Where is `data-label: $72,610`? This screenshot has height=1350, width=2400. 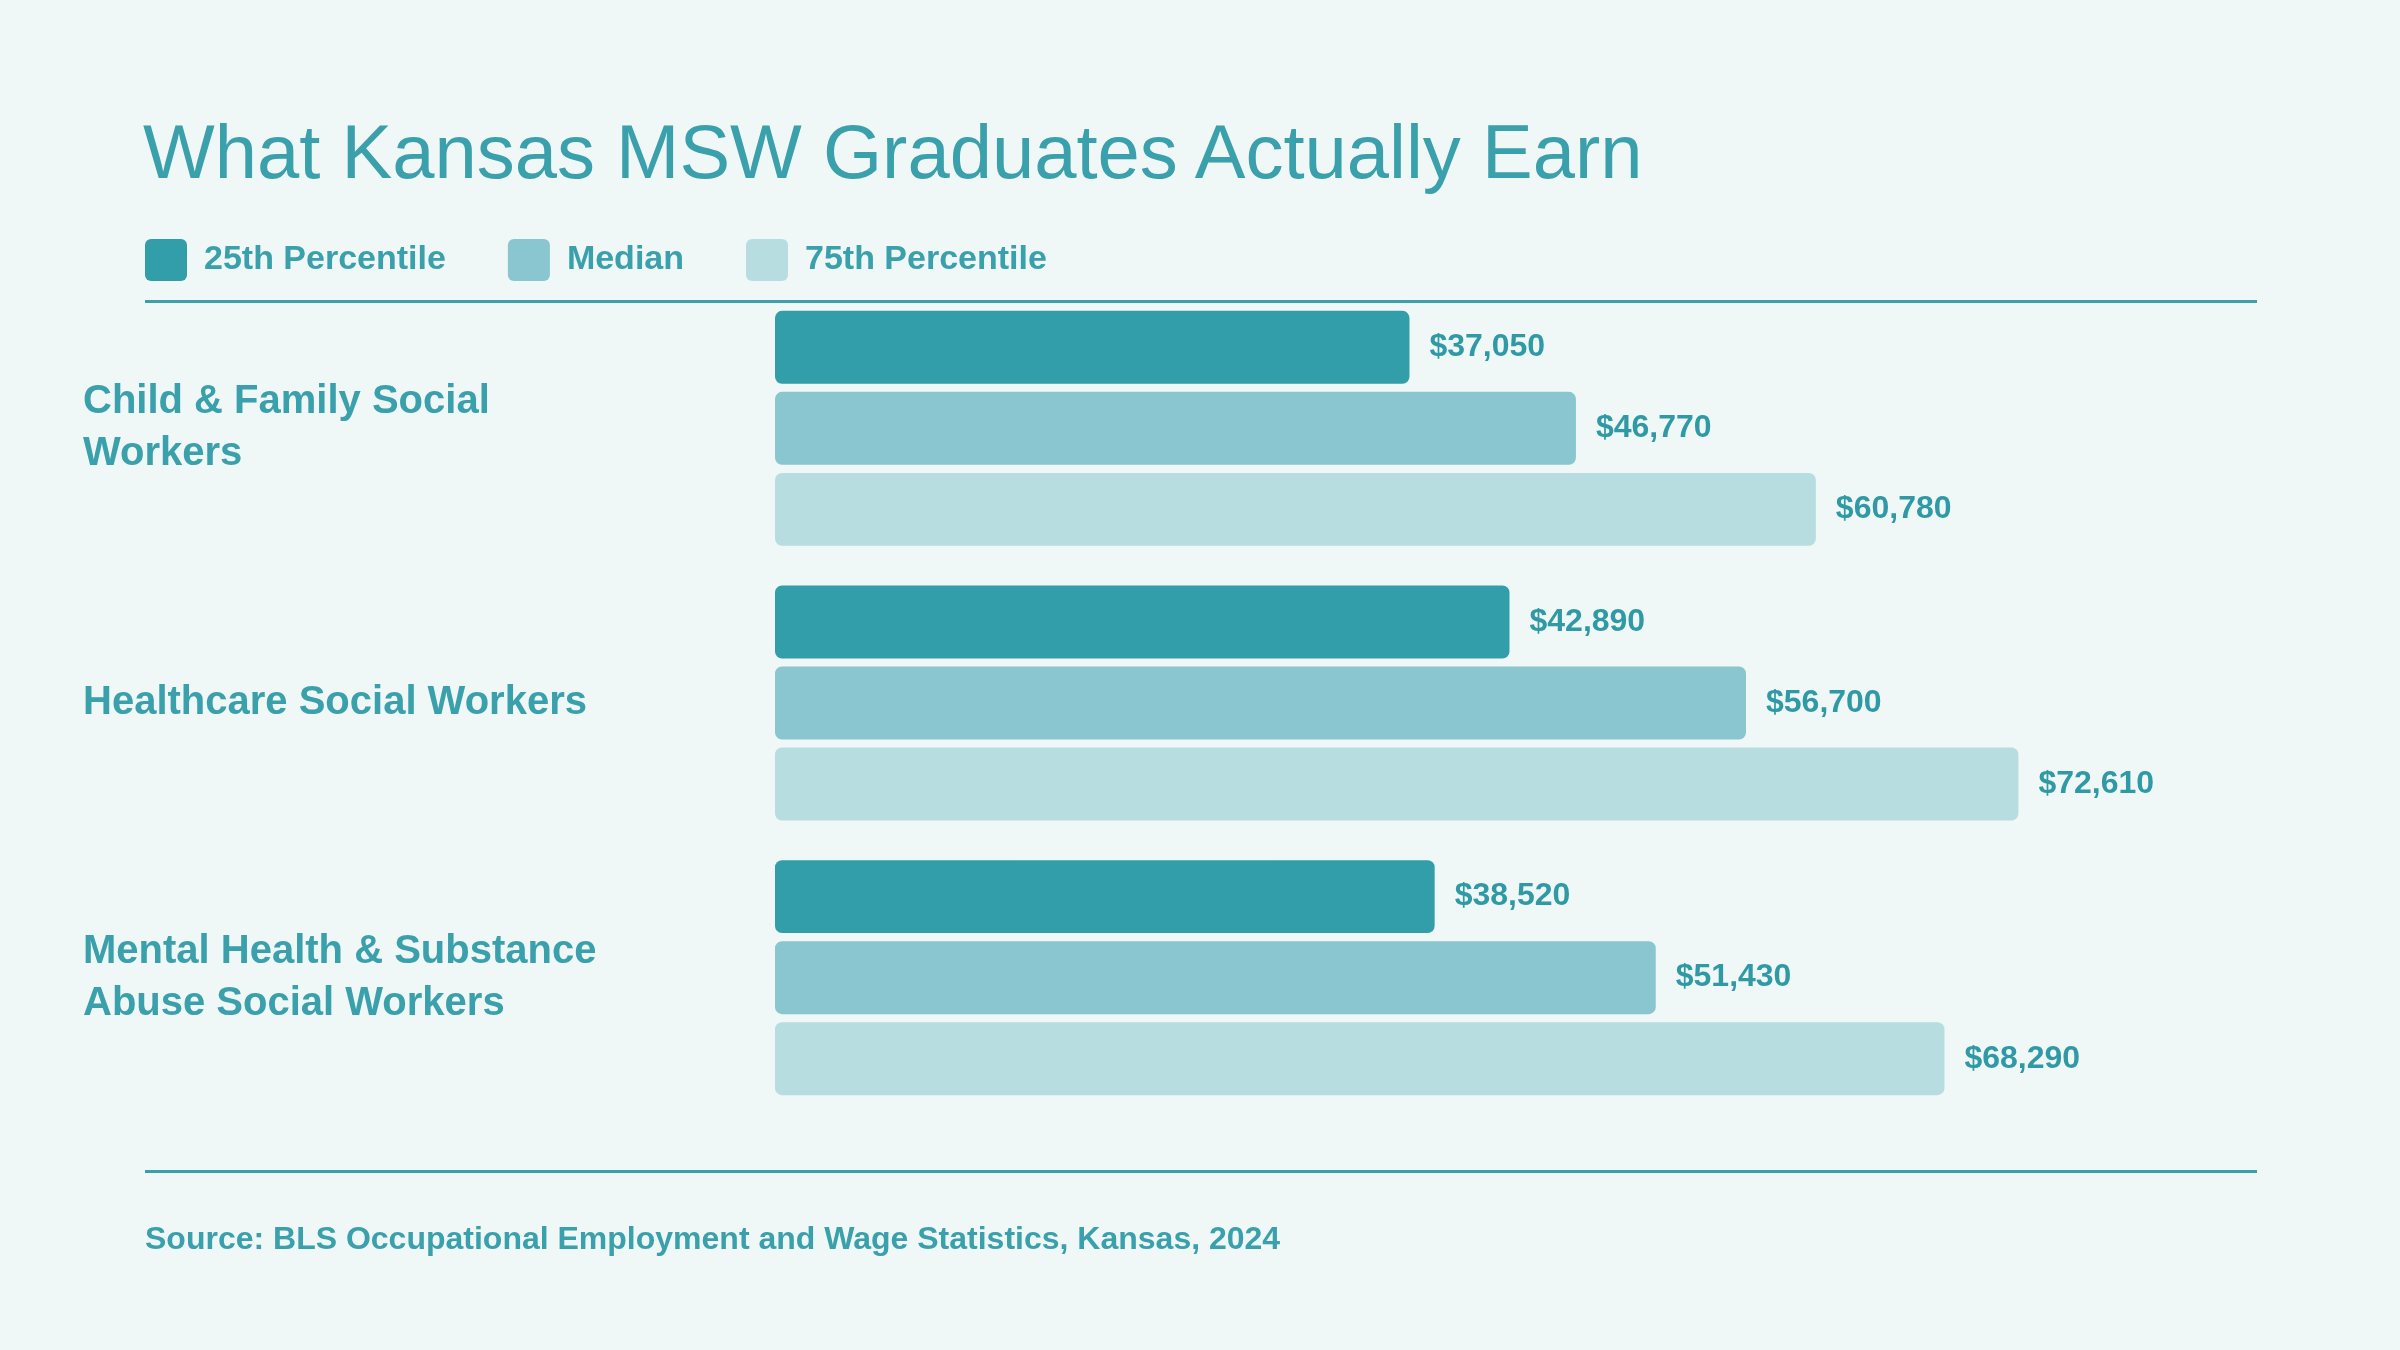
data-label: $72,610 is located at coordinates (2096, 781).